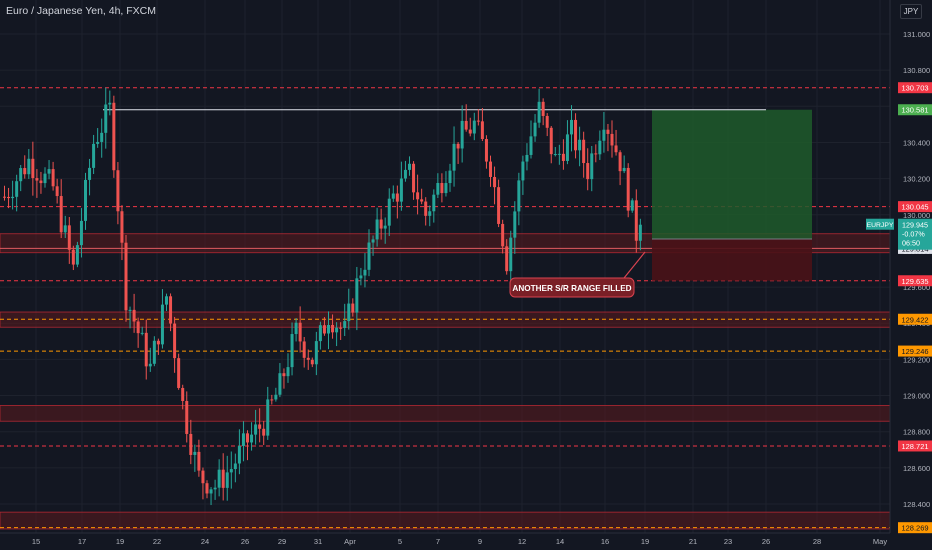 Image resolution: width=932 pixels, height=550 pixels. What do you see at coordinates (916, 179) in the screenshot?
I see `price-tick-label: 130.200` at bounding box center [916, 179].